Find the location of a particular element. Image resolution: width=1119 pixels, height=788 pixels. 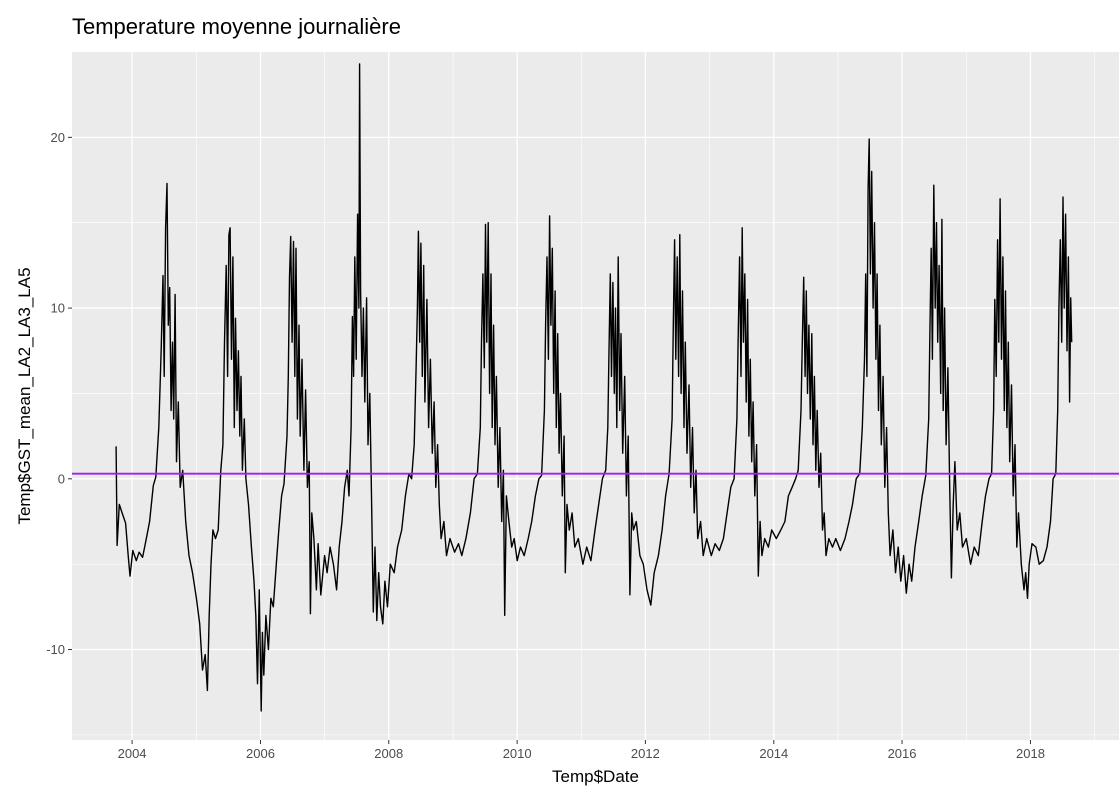

x-axis-title: Temp$Date is located at coordinates (595, 776).